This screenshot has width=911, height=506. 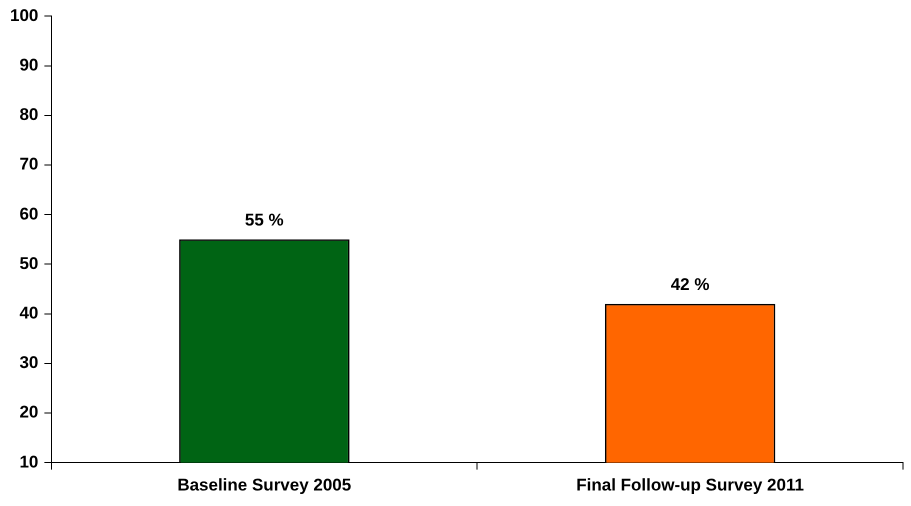 I want to click on y-tick-label: 100, so click(x=24, y=15).